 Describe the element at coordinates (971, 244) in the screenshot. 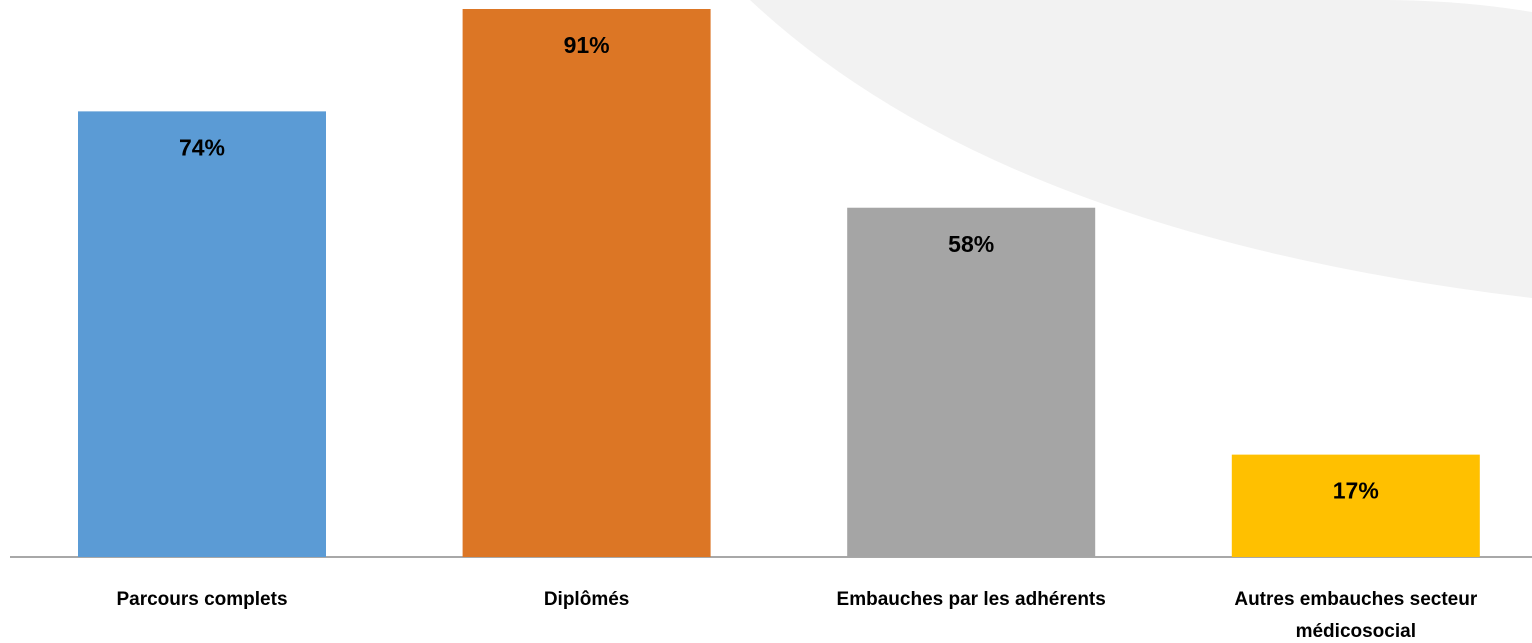

I see `data-label: 58%` at that location.